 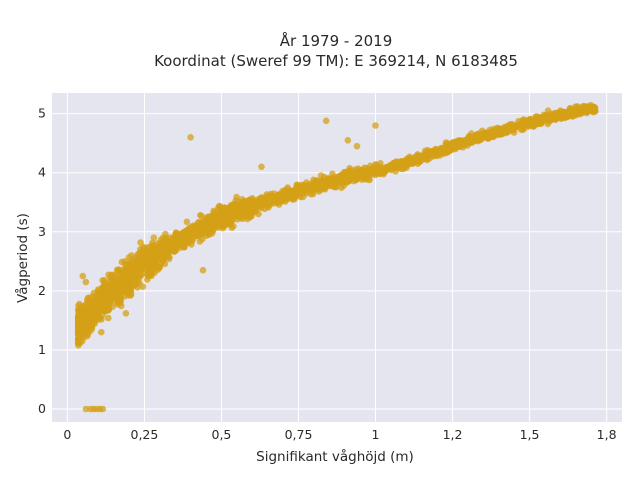 What do you see at coordinates (42, 231) in the screenshot?
I see `y-tick-label: 3` at bounding box center [42, 231].